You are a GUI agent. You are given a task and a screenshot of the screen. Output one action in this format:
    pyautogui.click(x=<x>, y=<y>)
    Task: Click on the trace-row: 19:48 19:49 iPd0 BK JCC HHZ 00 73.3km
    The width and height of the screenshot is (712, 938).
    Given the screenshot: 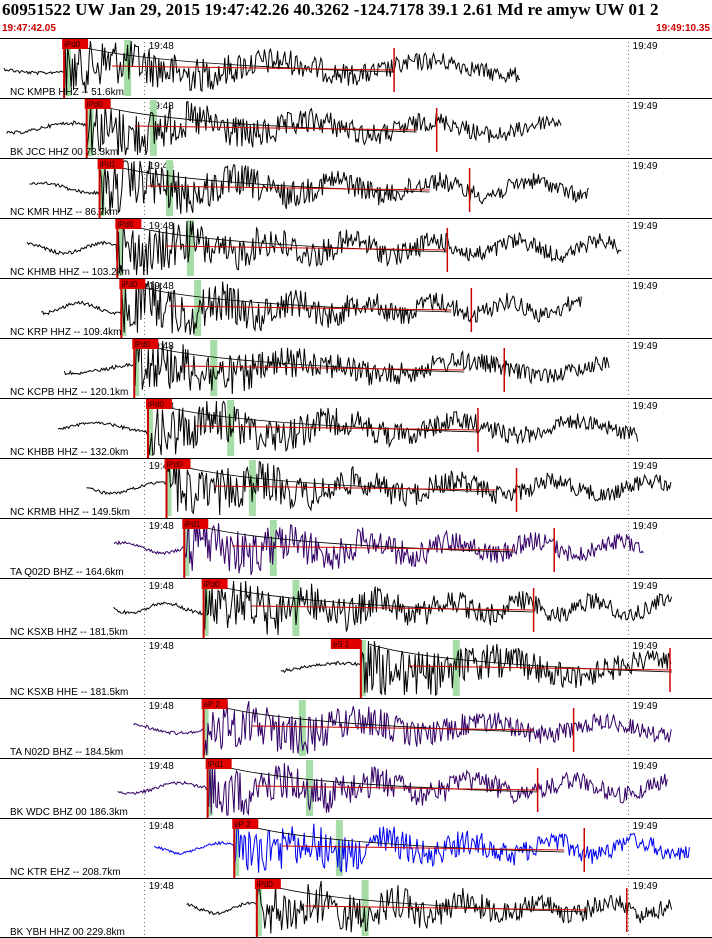 What is the action you would take?
    pyautogui.click(x=356, y=128)
    